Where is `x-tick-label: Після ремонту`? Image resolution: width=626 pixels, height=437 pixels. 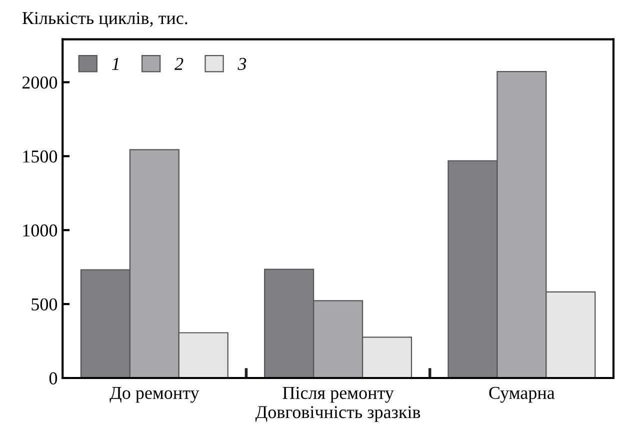 x-tick-label: Після ремонту is located at coordinates (338, 394).